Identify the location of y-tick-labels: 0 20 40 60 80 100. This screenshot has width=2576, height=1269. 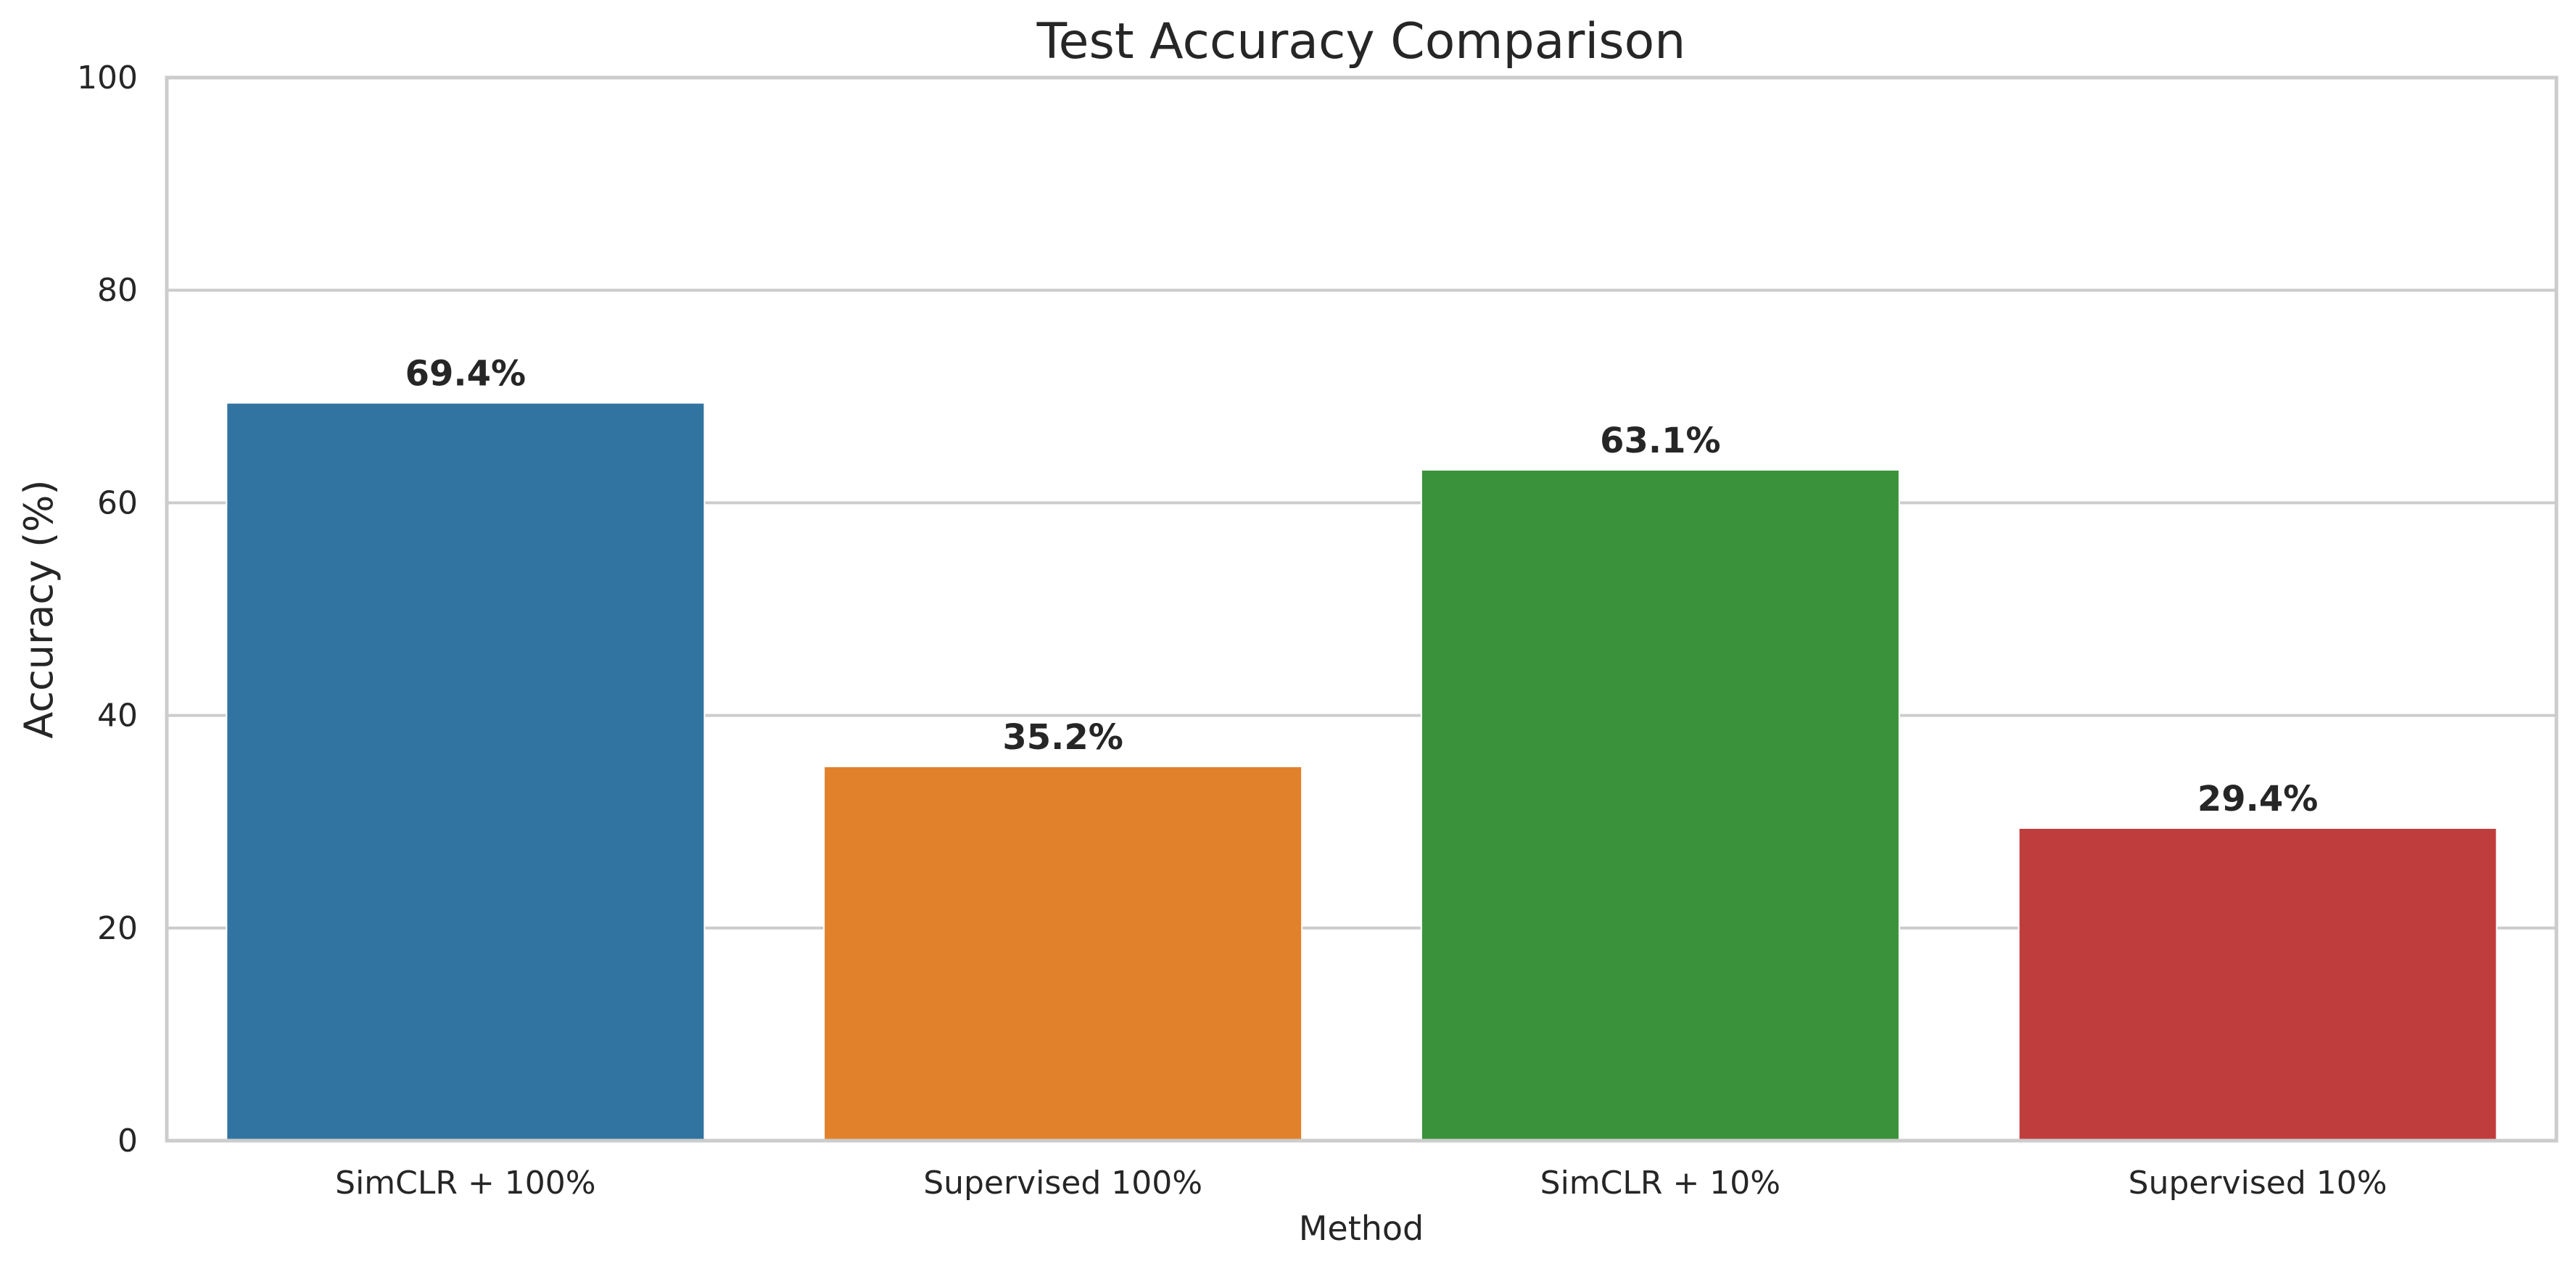
(107, 609).